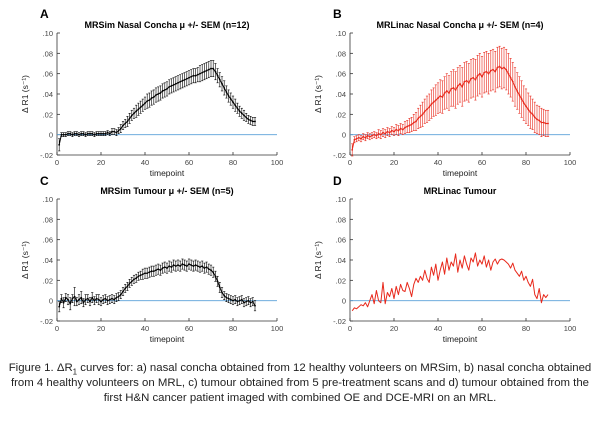 This screenshot has height=421, width=600. I want to click on panel-d-y-label: Δ R1 (s⁻¹), so click(318, 260).